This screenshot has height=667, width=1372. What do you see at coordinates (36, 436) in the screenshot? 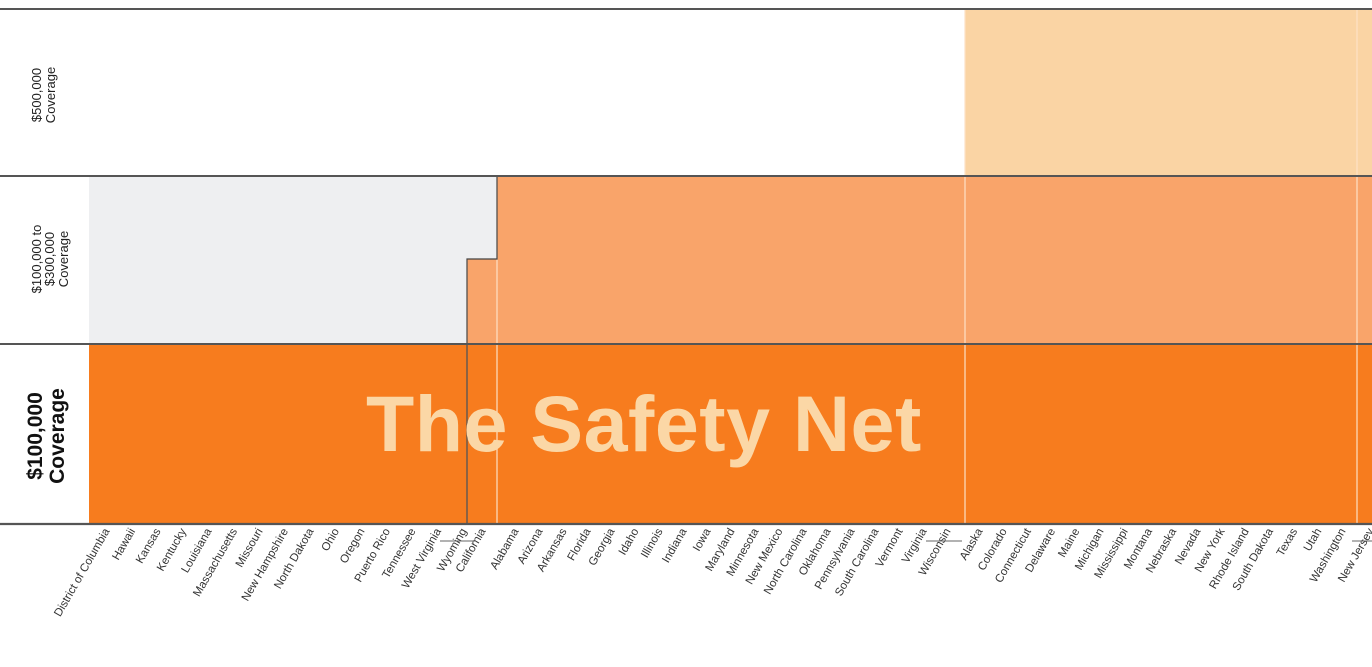
I see `y-label-100k-line1: $100,000` at bounding box center [36, 436].